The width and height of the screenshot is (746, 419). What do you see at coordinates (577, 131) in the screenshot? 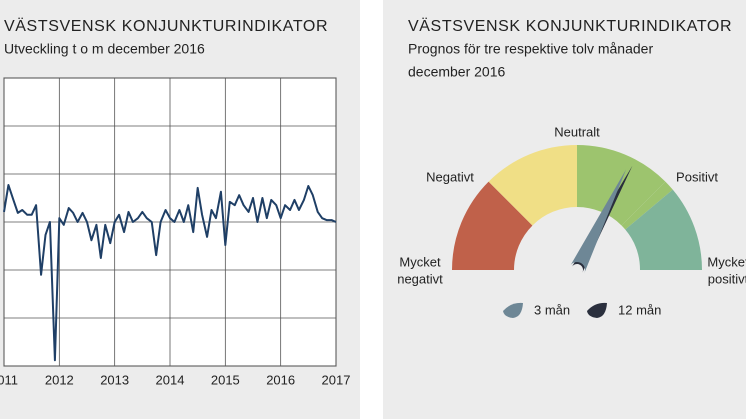
I see `segment-label: Neutralt` at bounding box center [577, 131].